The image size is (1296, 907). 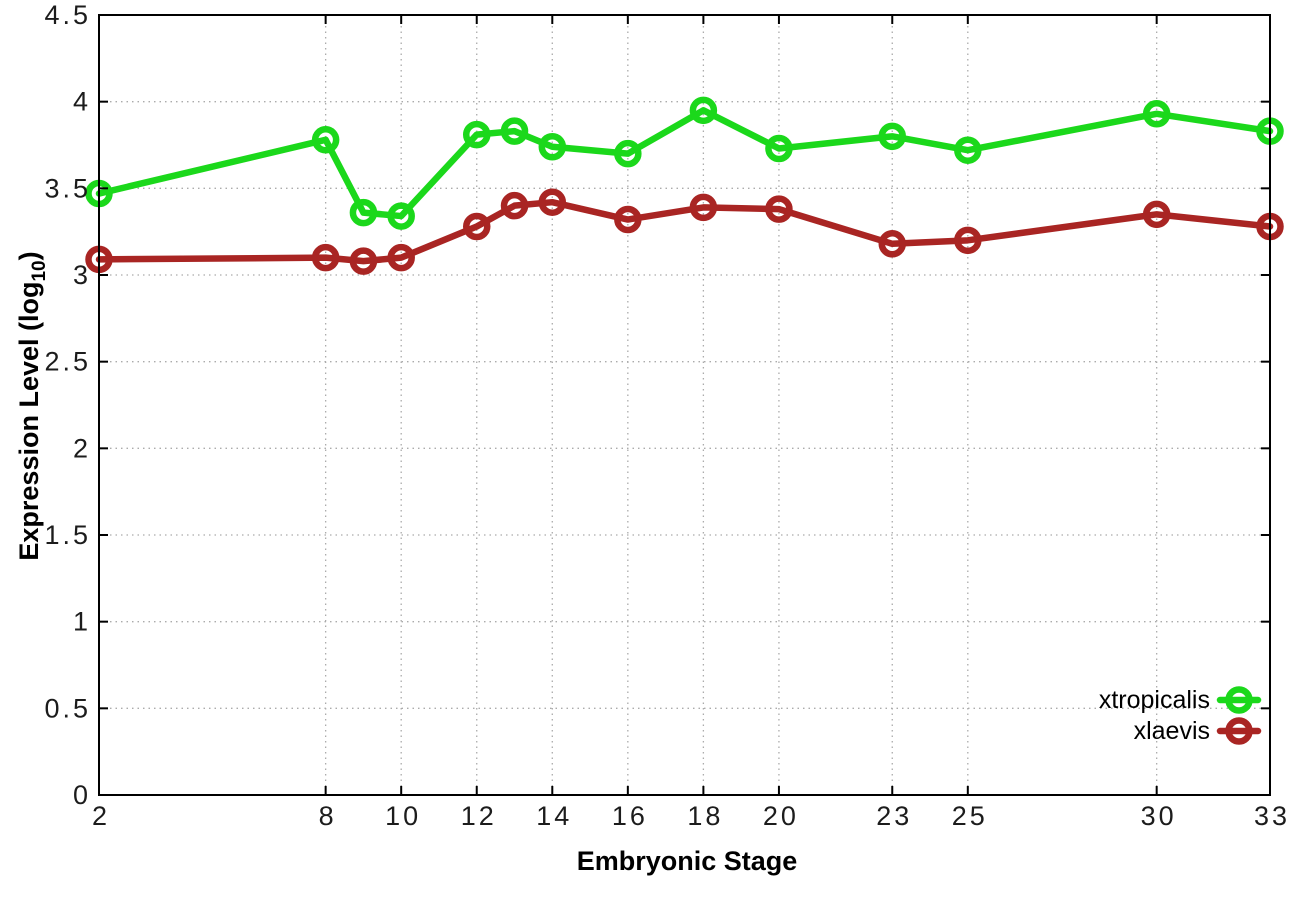 What do you see at coordinates (82, 448) in the screenshot?
I see `y-tick-label: 2` at bounding box center [82, 448].